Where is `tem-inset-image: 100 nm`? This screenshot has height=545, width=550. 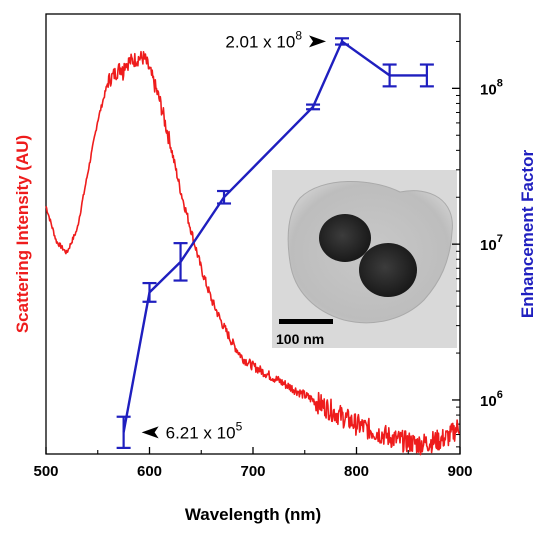
tem-inset-image: 100 nm is located at coordinates (364, 259).